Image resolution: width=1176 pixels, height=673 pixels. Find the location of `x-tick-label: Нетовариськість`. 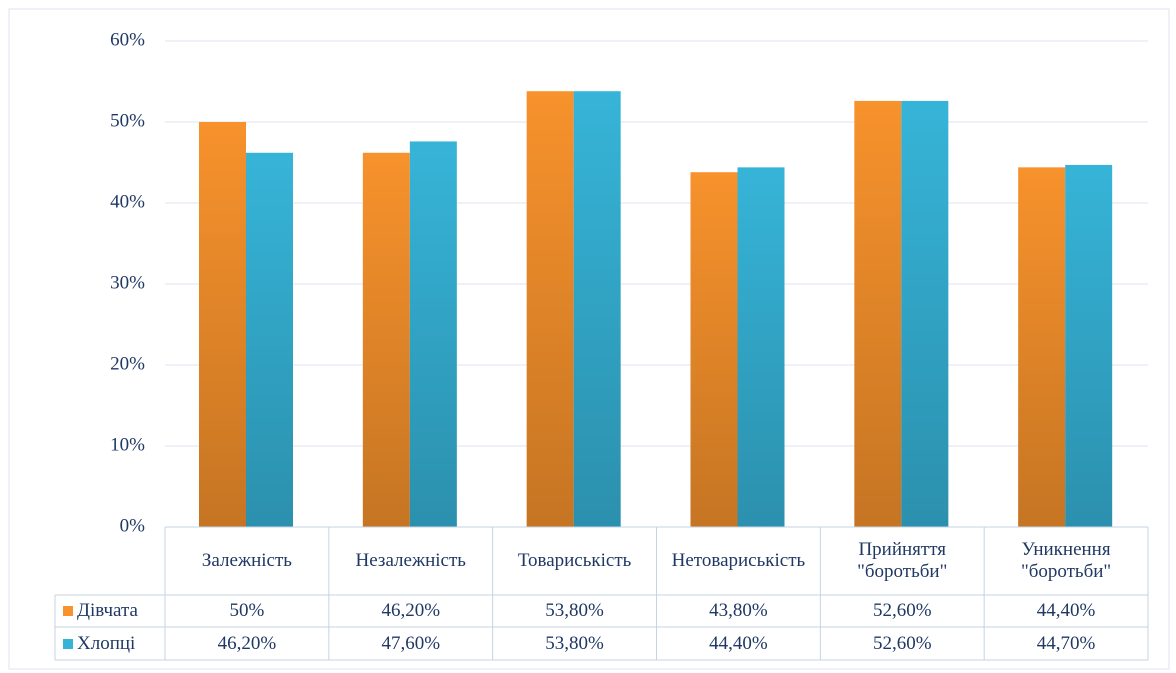

x-tick-label: Нетовариськість is located at coordinates (738, 560).